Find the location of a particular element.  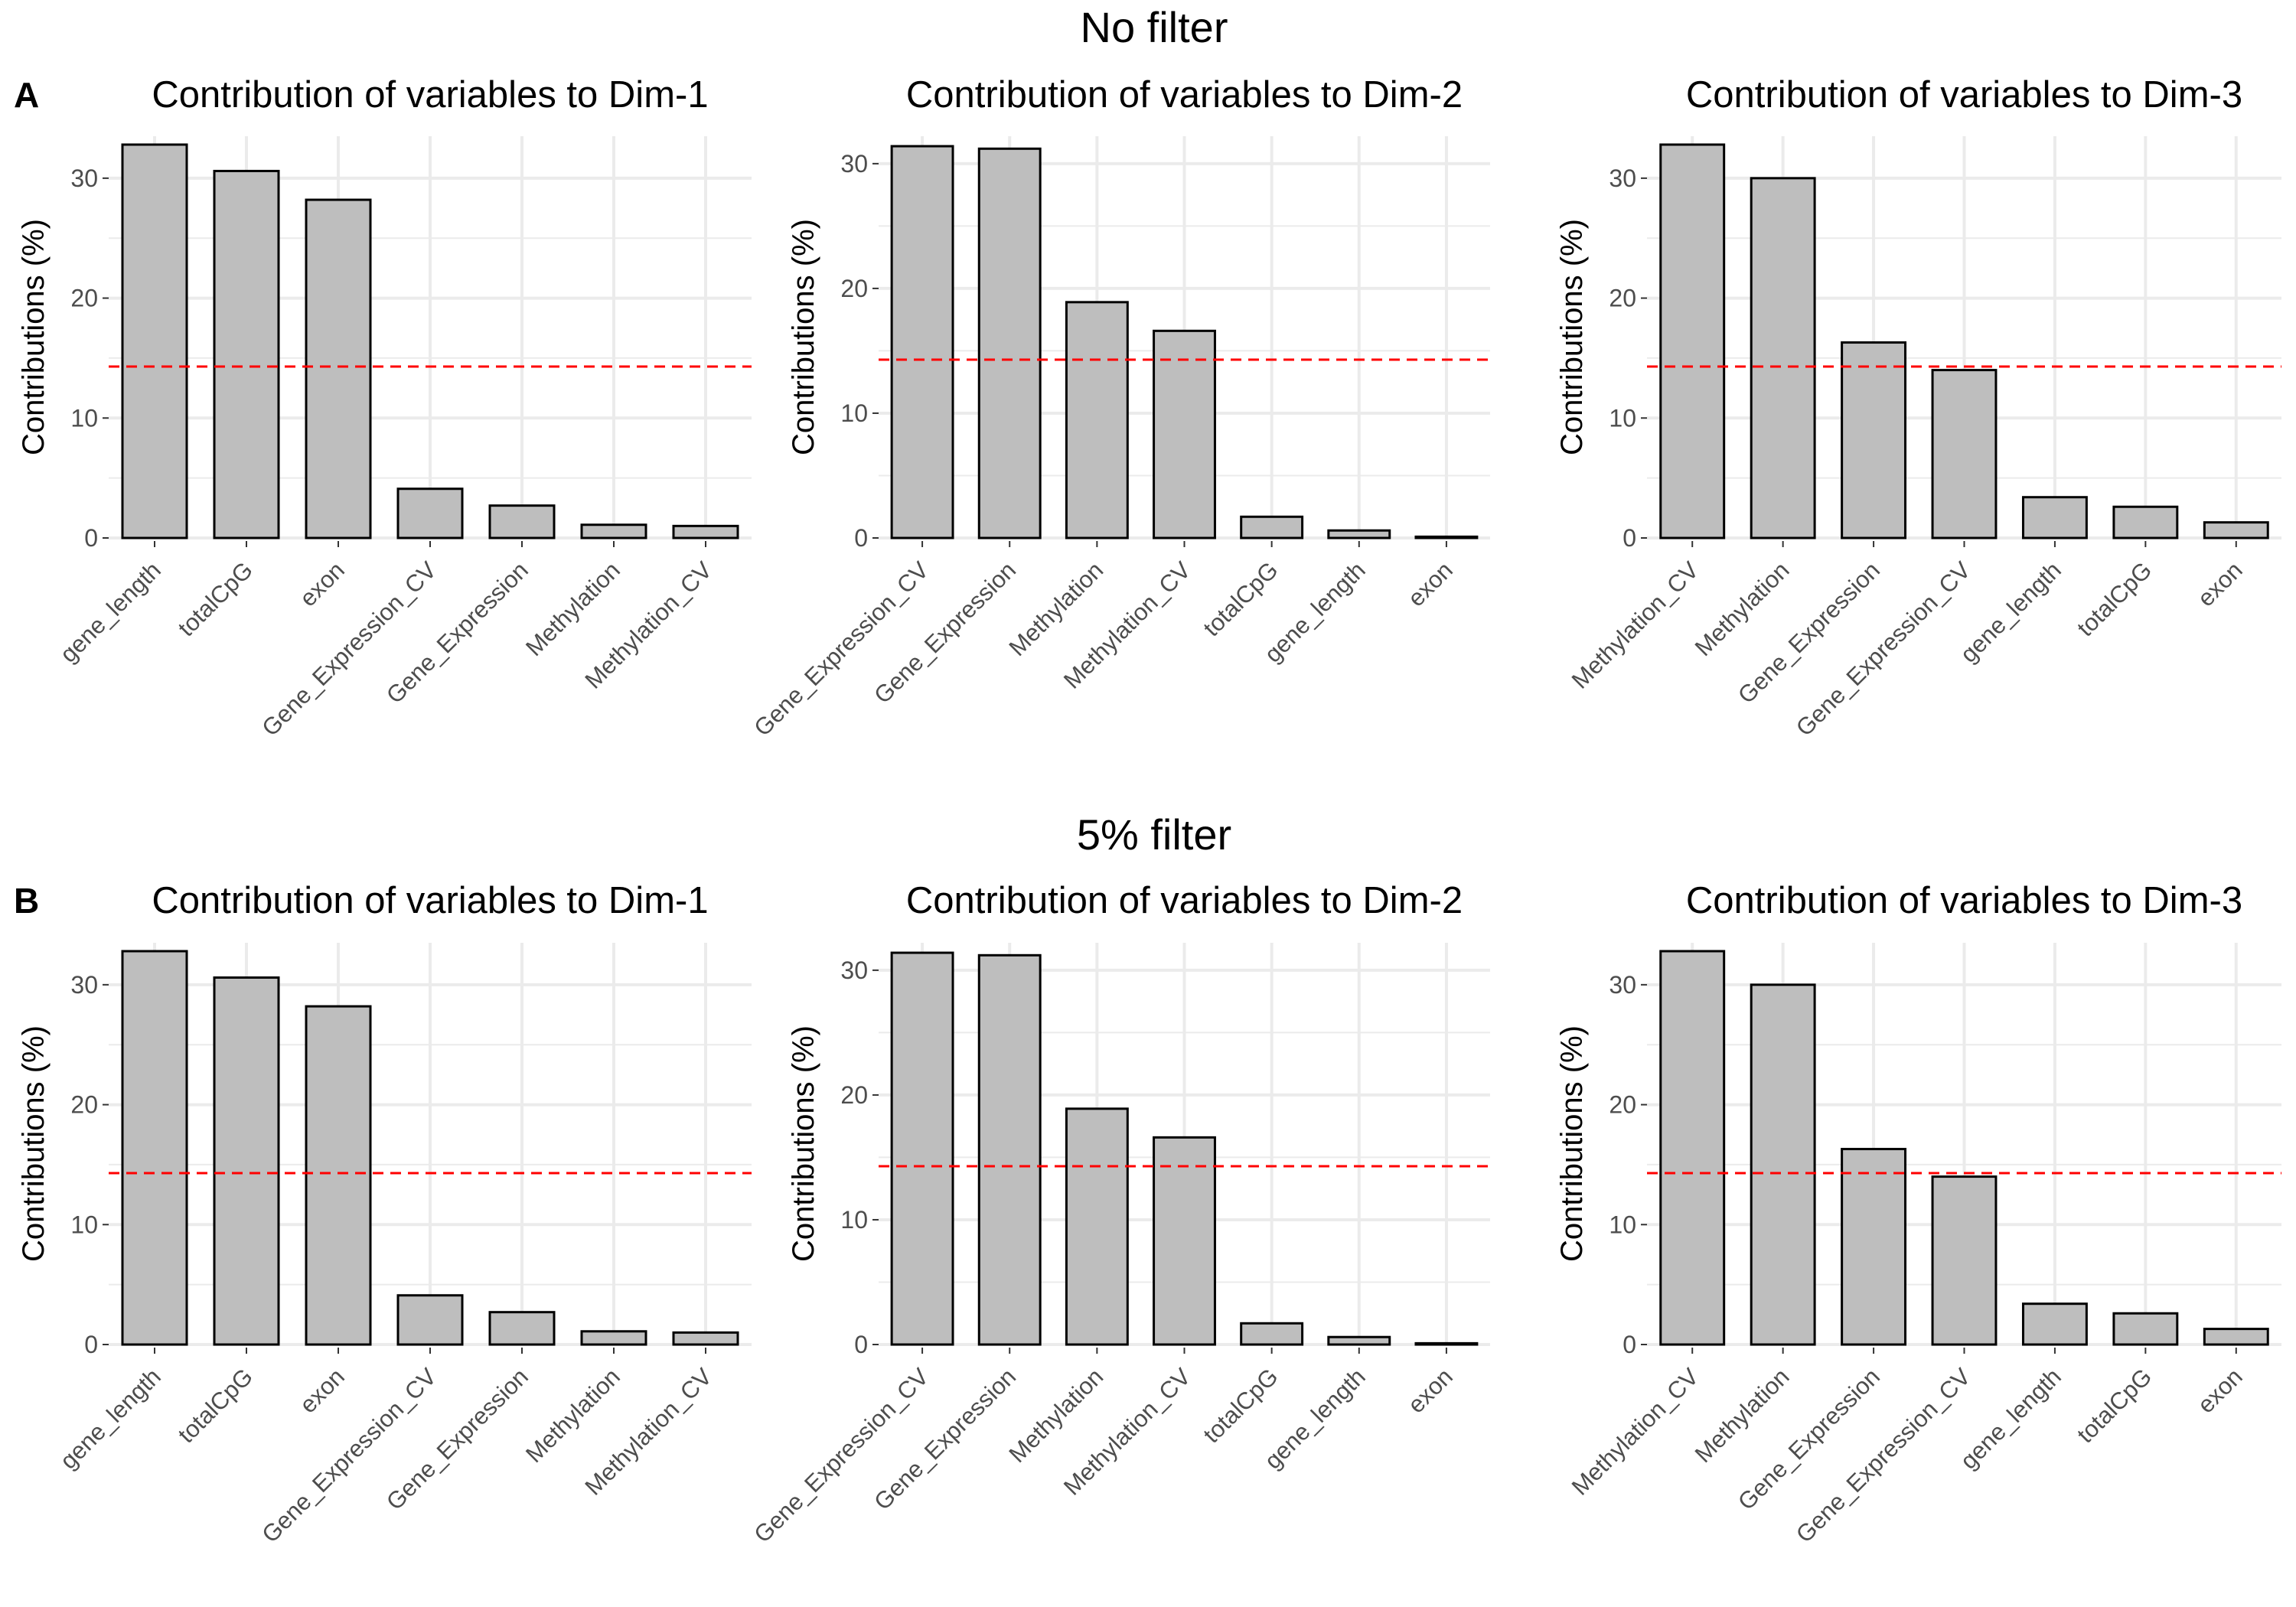

panel-letter-b: B is located at coordinates (26, 901).